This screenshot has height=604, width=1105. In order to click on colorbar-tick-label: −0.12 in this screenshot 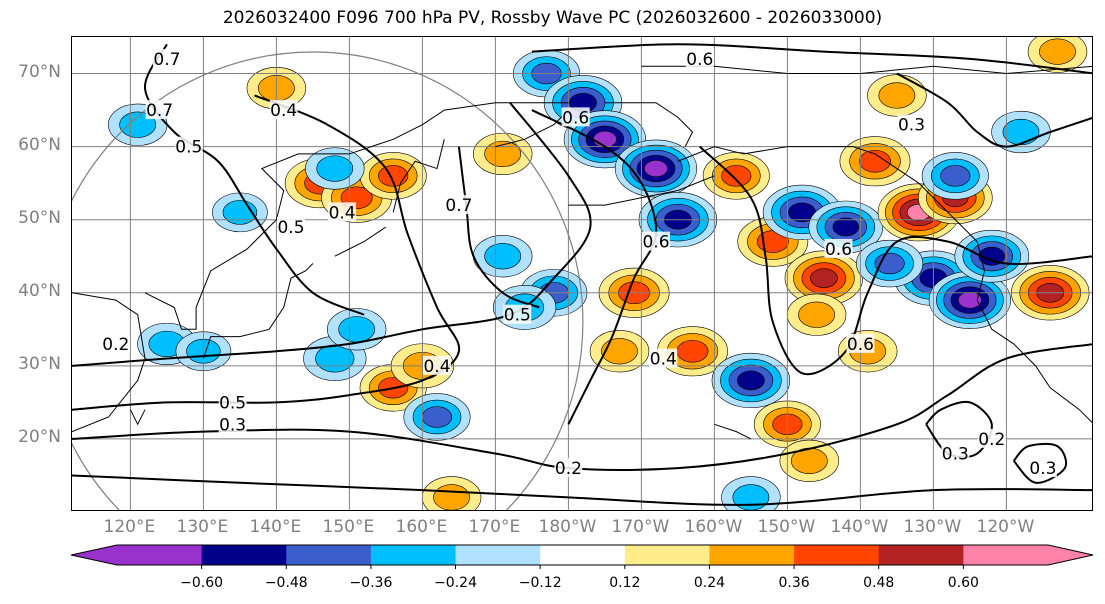, I will do `click(540, 583)`.